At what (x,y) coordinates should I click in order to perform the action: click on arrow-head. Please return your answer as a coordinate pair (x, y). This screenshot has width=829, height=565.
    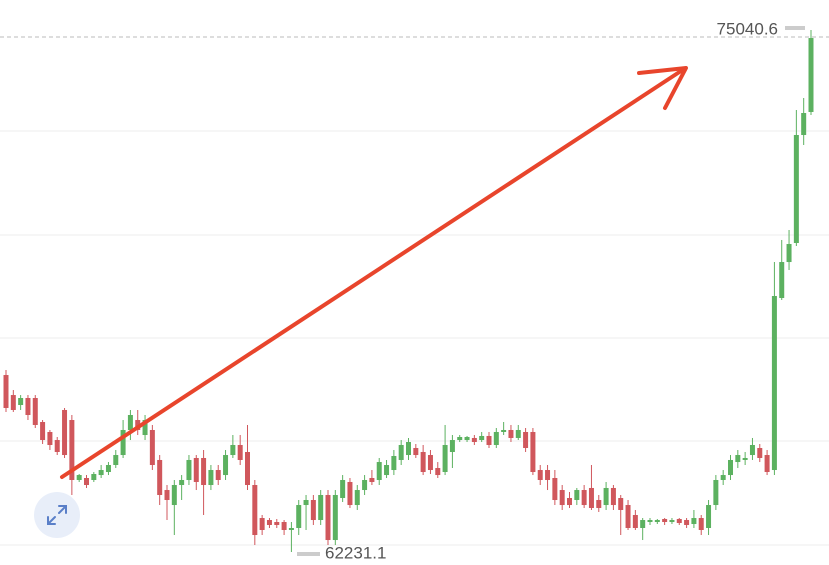
    Looking at the image, I should click on (662, 88).